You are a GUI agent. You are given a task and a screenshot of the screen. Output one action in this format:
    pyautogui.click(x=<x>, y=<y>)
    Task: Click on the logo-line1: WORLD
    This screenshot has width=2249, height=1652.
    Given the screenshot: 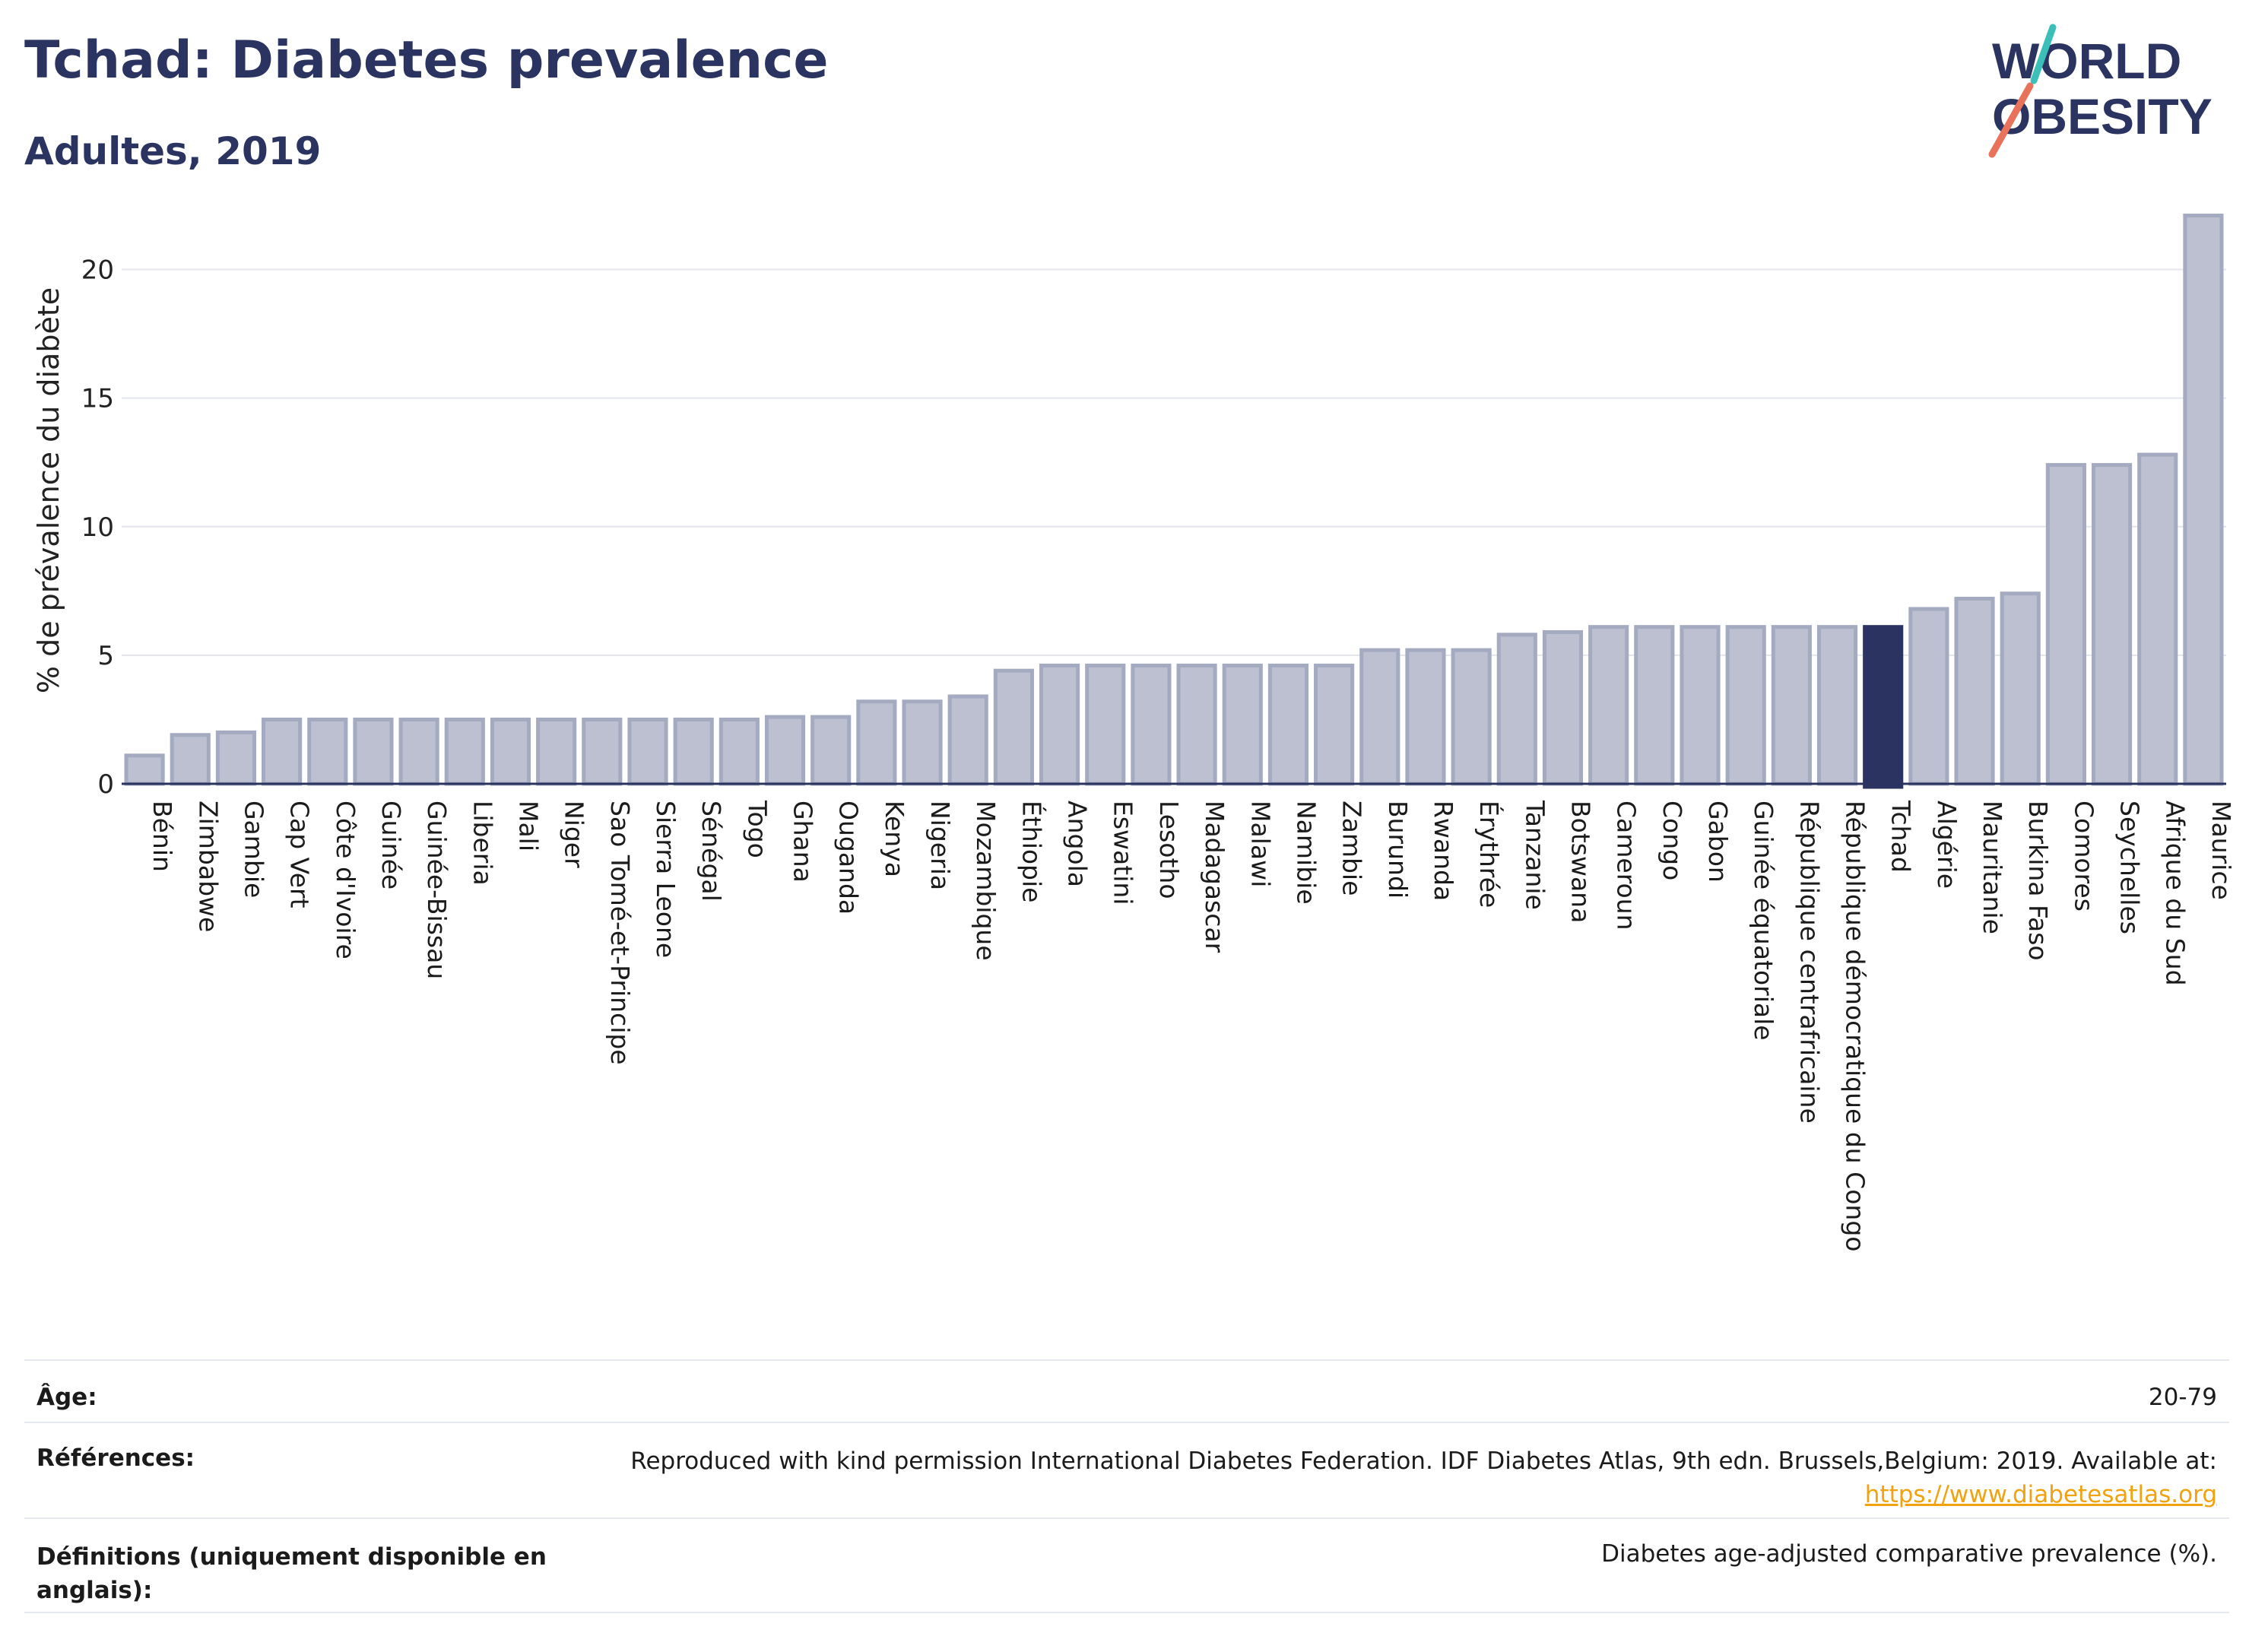 What is the action you would take?
    pyautogui.click(x=2086, y=61)
    